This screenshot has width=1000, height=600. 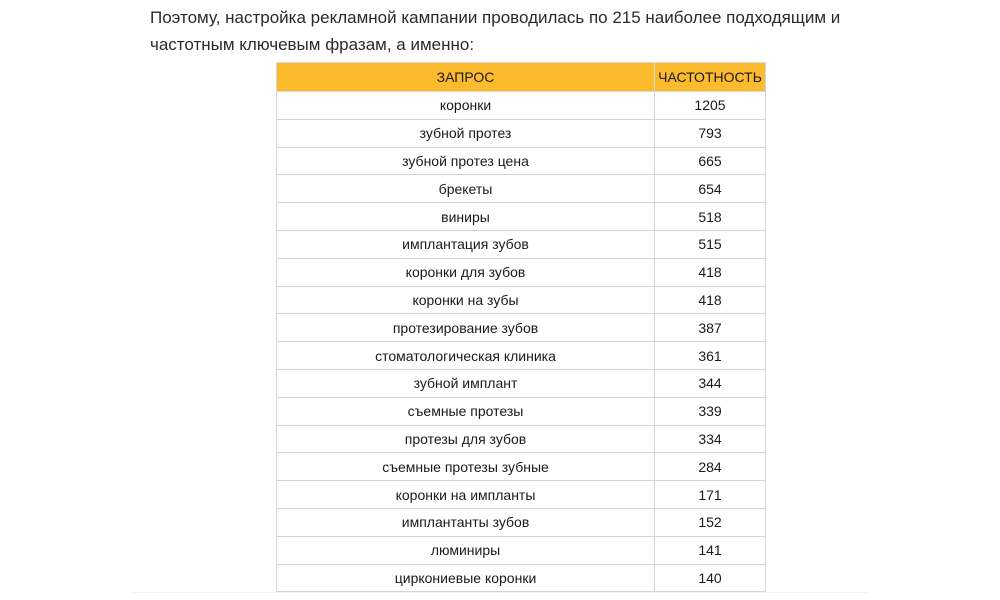 I want to click on table-row: съемные протезы зубные 284, so click(x=520, y=467).